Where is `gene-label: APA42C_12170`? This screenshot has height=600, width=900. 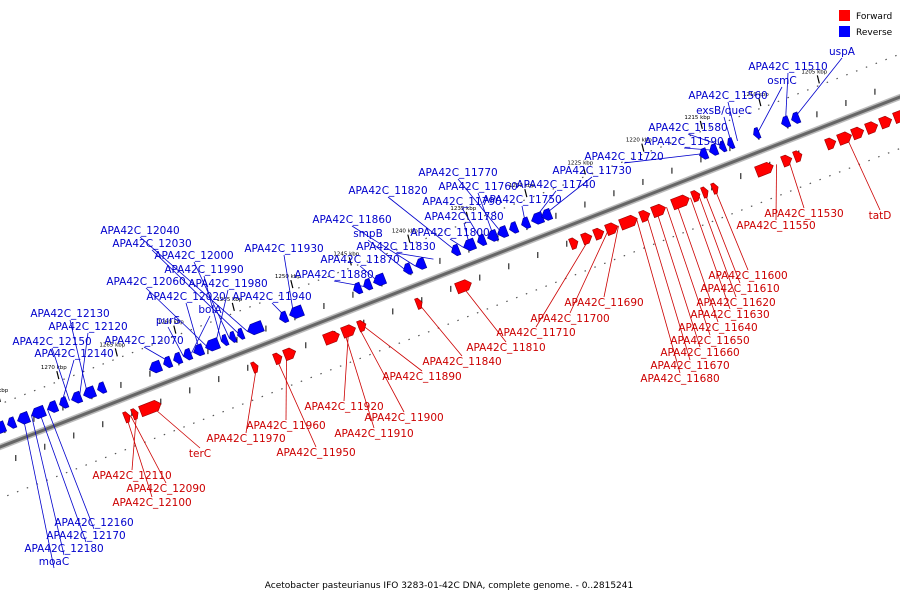
gene-label: APA42C_12170 is located at coordinates (85, 536).